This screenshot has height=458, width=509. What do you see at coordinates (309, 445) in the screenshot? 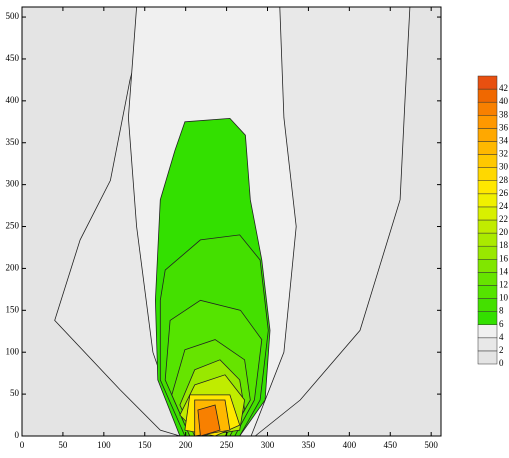
I see `x-tick-label: 350` at bounding box center [309, 445].